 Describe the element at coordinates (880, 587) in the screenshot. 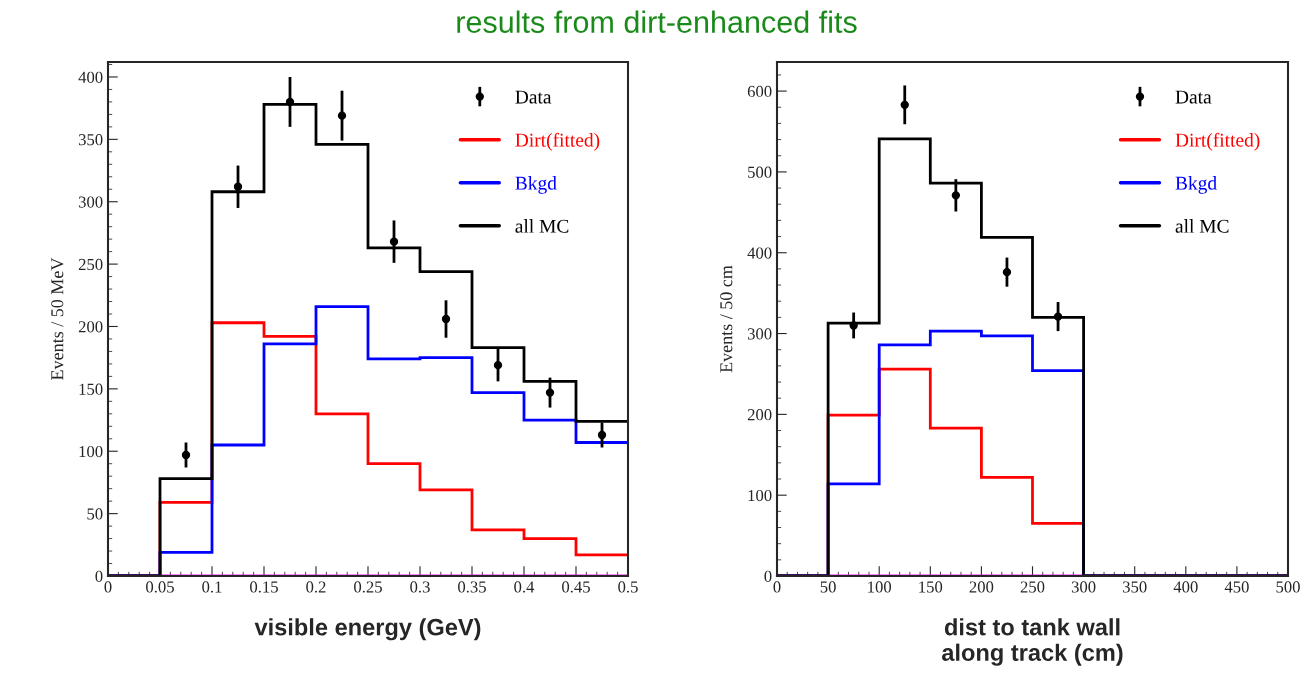

I see `x-tick-label: 100` at that location.